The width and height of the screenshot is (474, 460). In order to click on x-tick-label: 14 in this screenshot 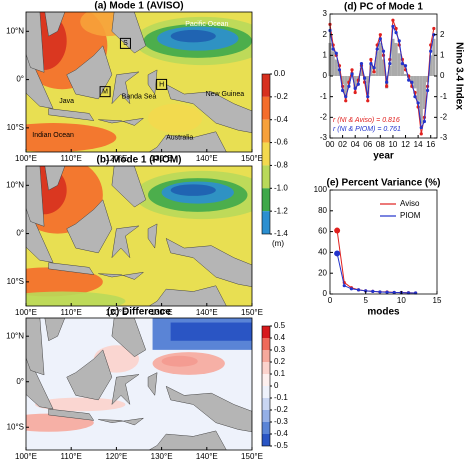, I will do `click(418, 144)`.